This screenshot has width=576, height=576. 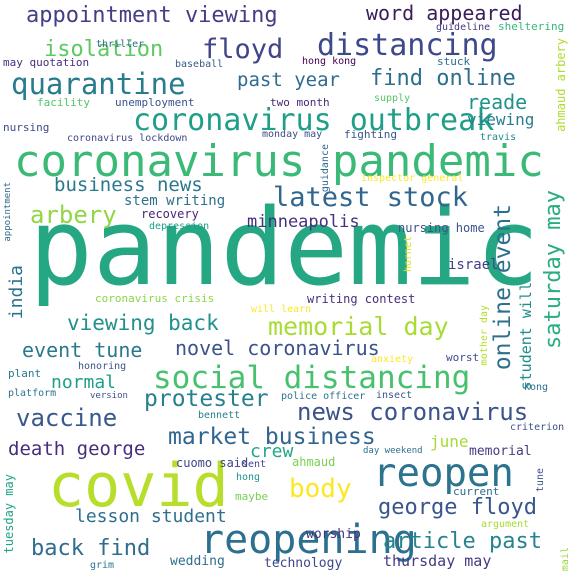 I want to click on word-unemployment: unemployment, so click(x=155, y=102).